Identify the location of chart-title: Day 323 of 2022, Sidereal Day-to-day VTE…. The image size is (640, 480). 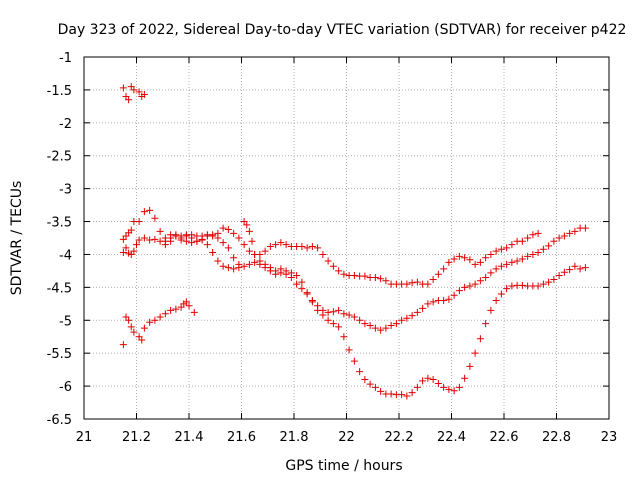
(342, 30).